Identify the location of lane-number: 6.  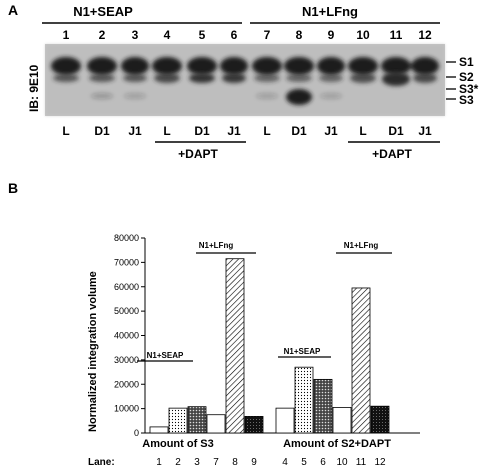
(234, 35).